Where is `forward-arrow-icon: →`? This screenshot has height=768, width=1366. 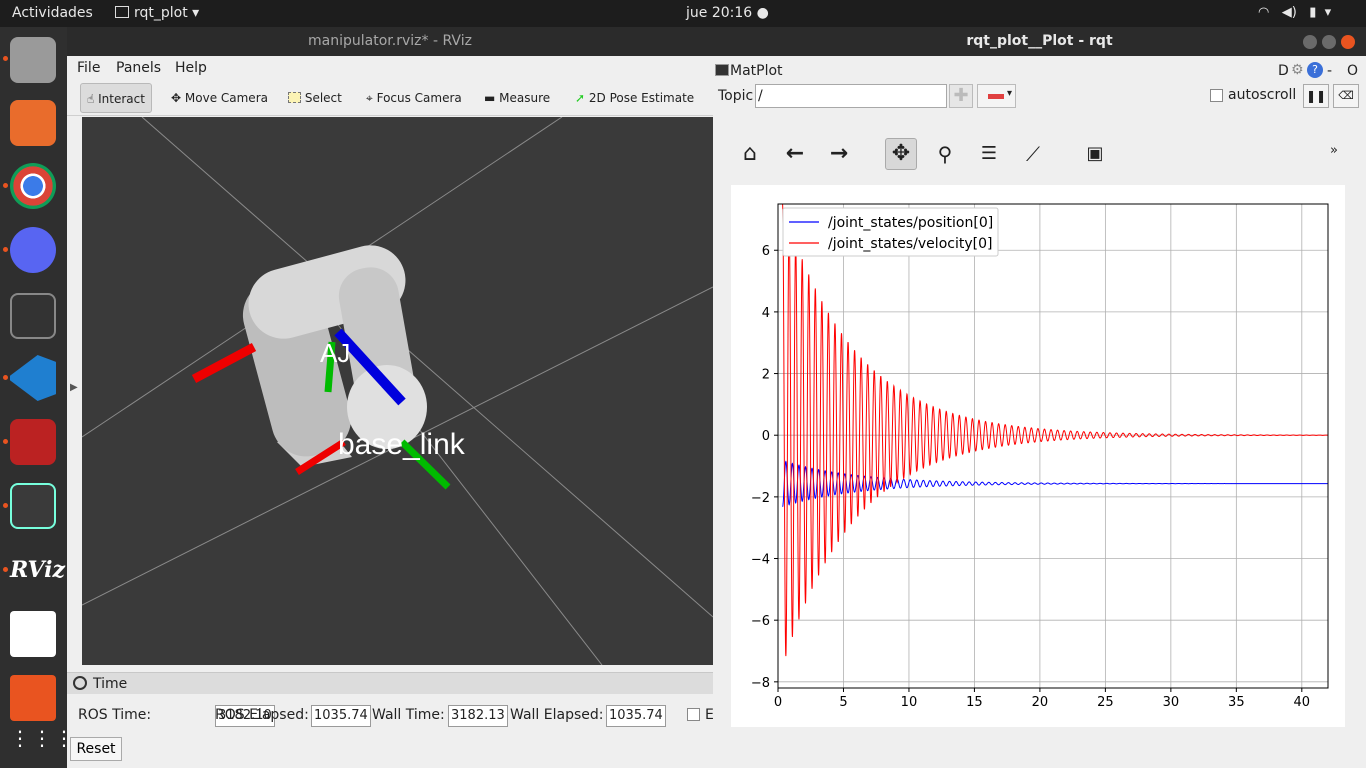 forward-arrow-icon: → is located at coordinates (839, 153).